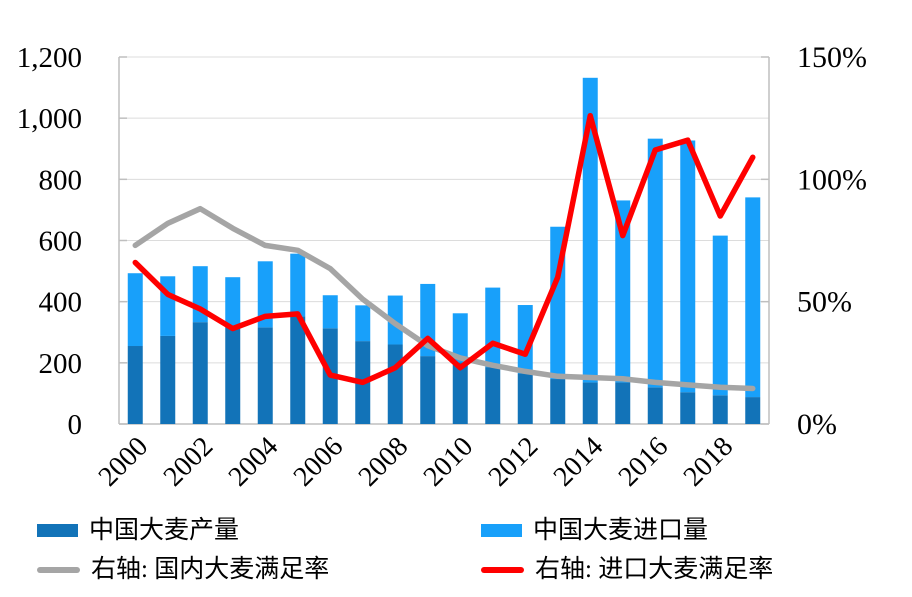 Image resolution: width=912 pixels, height=597 pixels. I want to click on x-axis-tick-label: 2010, so click(449, 462).